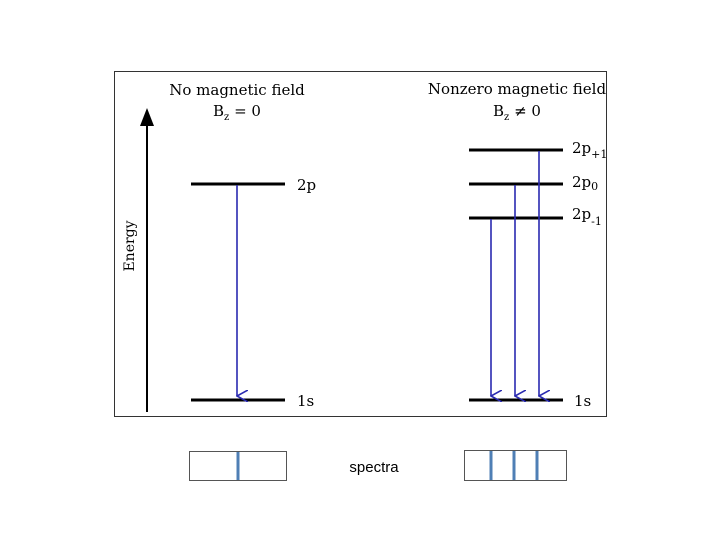  Describe the element at coordinates (517, 89) in the screenshot. I see `right-panel-title: Nonzero magnetic field` at that location.